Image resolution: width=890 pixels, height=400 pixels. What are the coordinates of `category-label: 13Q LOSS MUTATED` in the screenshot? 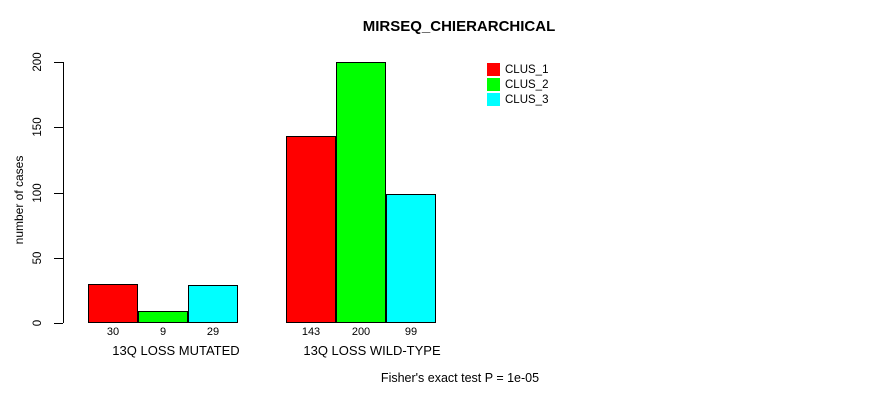 It's located at (176, 350).